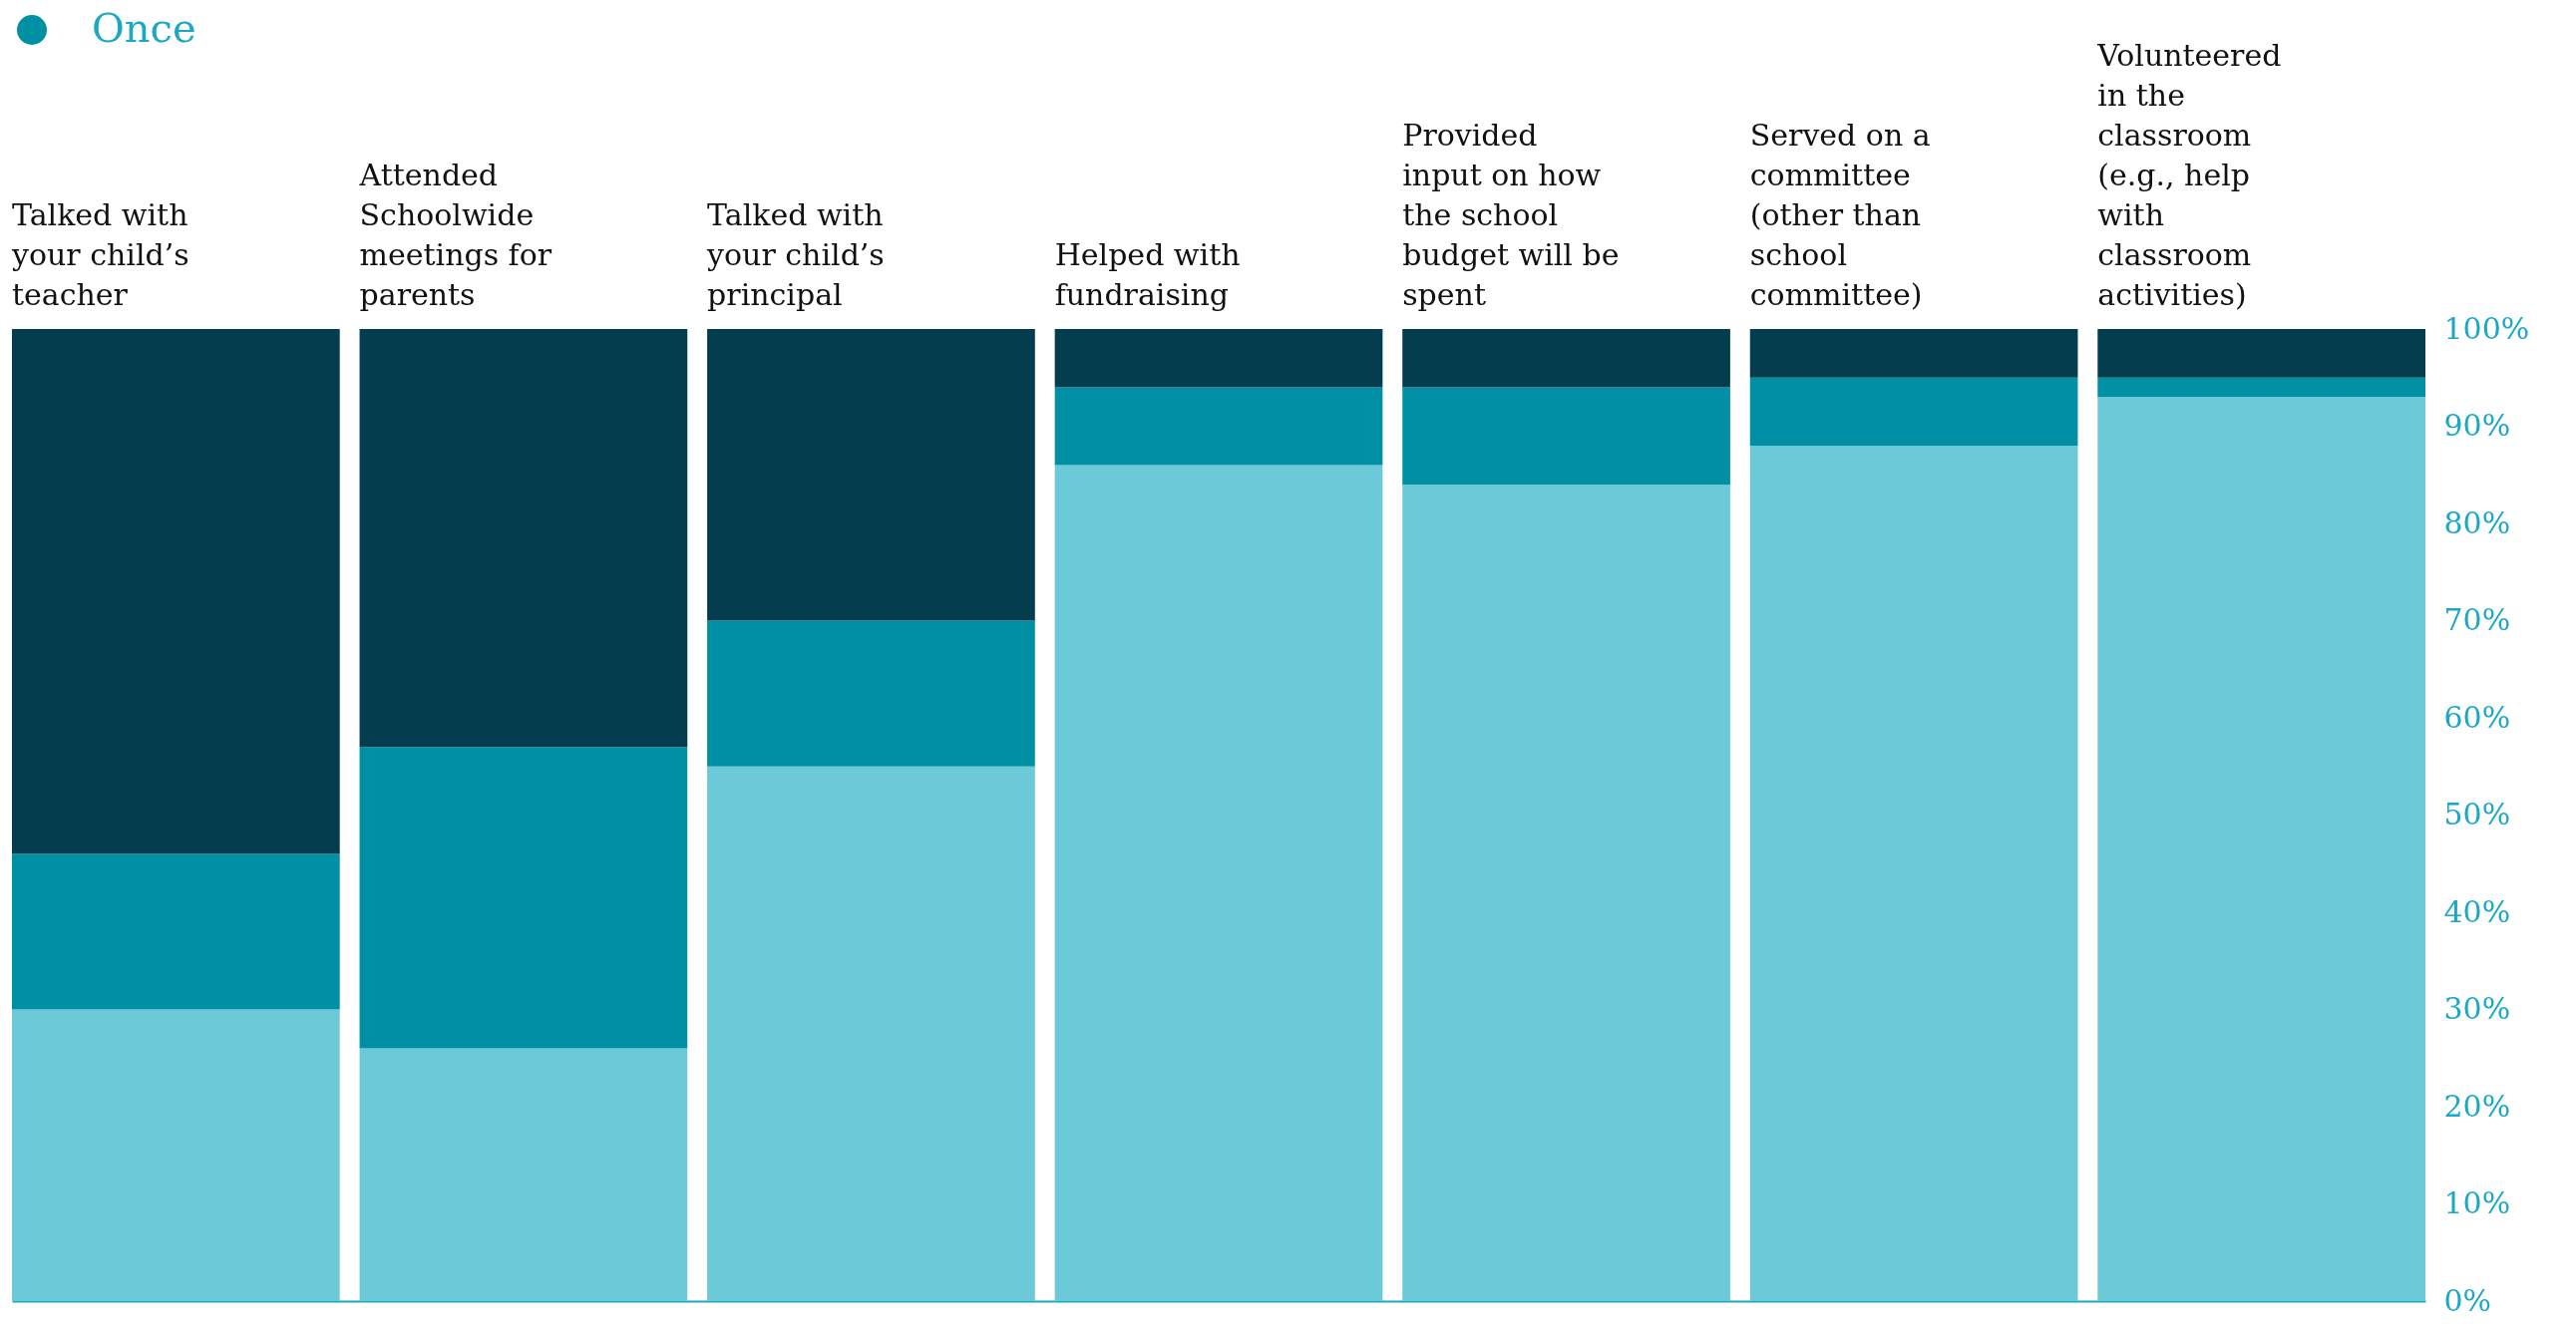 Image resolution: width=2576 pixels, height=1328 pixels. Describe the element at coordinates (144, 28) in the screenshot. I see `legend-label: Once` at that location.